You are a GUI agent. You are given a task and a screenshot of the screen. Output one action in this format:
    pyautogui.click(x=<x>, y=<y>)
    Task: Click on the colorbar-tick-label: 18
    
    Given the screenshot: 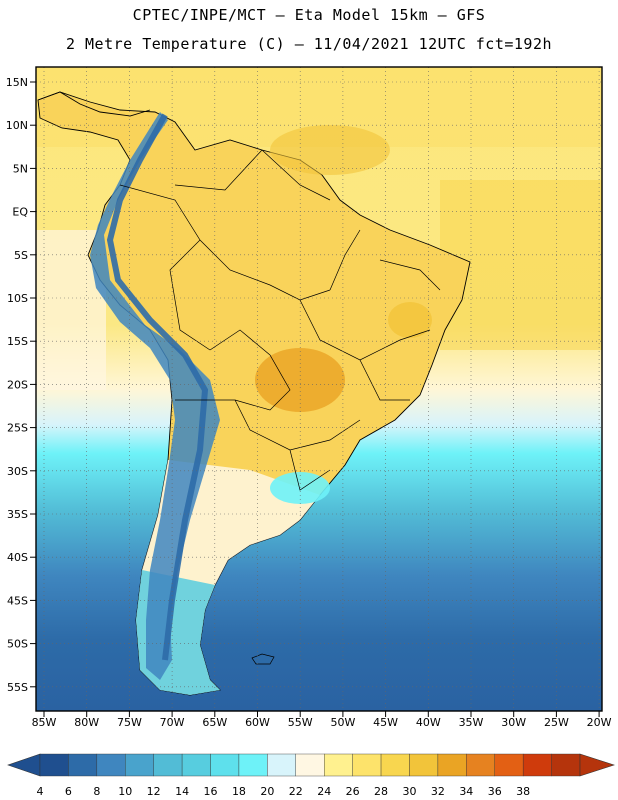 What is the action you would take?
    pyautogui.click(x=239, y=791)
    